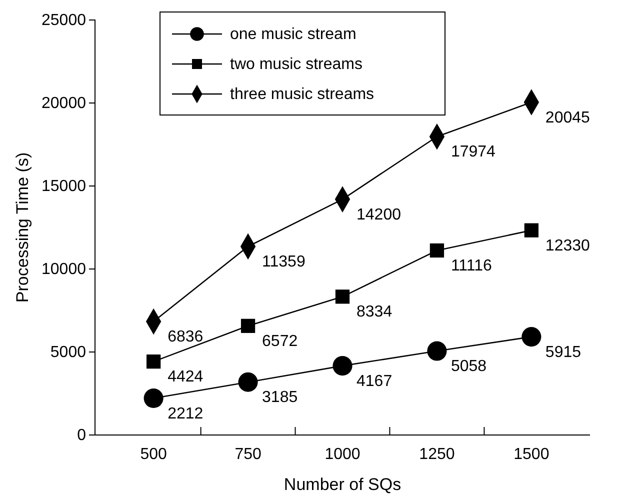  What do you see at coordinates (186, 413) in the screenshot?
I see `data-label: 2212` at bounding box center [186, 413].